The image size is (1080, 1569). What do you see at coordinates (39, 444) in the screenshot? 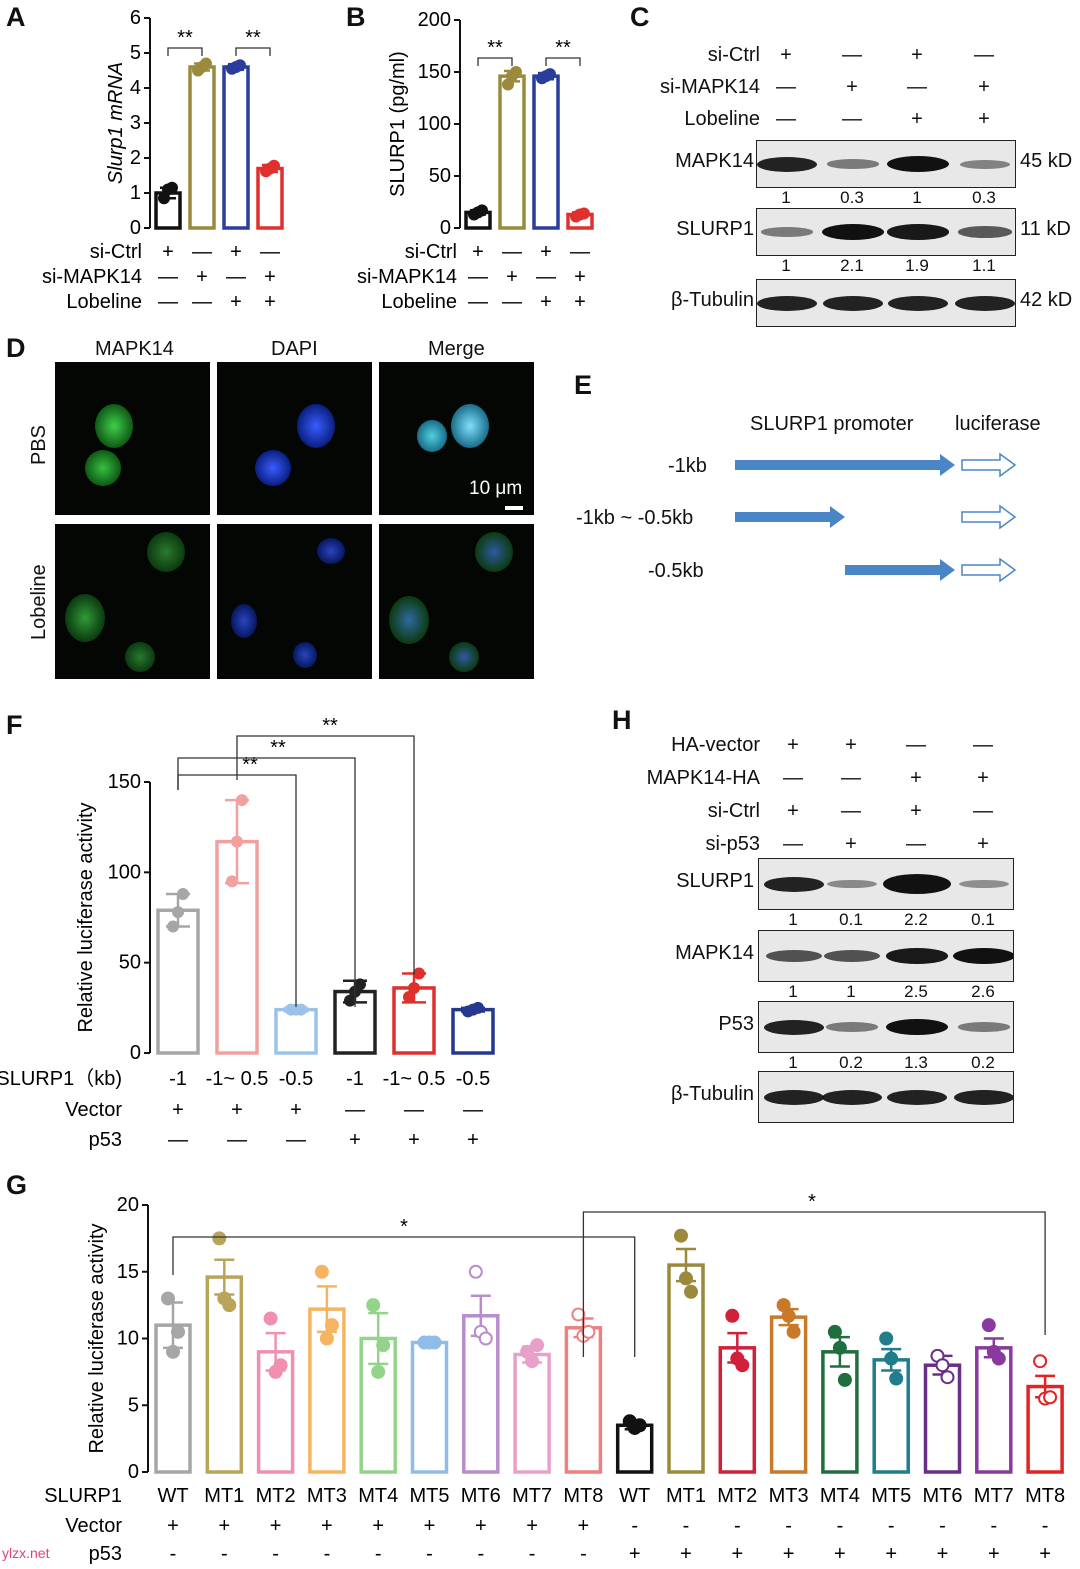
I see `row-label-pbs: PBS` at bounding box center [39, 444].